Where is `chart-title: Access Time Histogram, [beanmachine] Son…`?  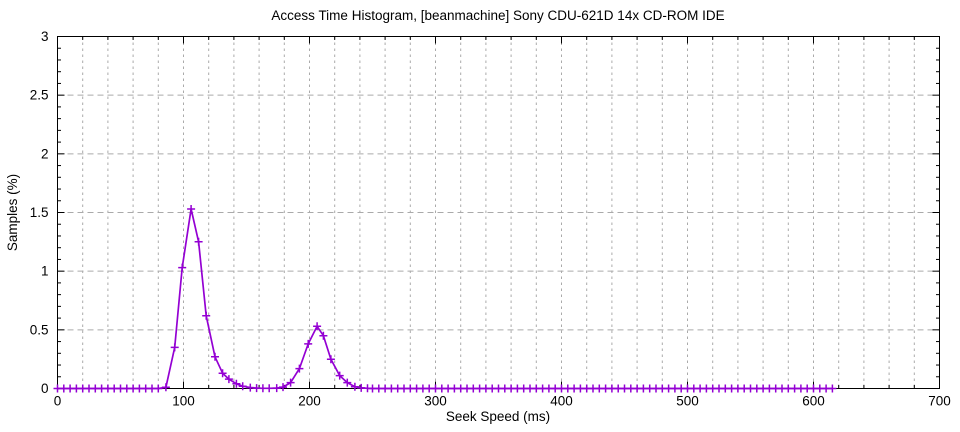
chart-title: Access Time Histogram, [beanmachine] Son… is located at coordinates (497, 15).